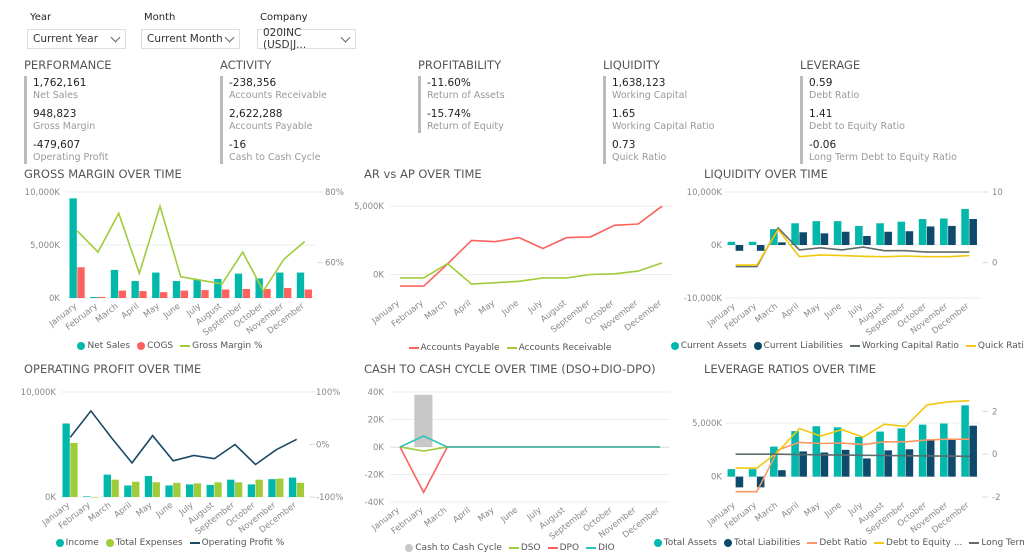 This screenshot has height=560, width=1024. What do you see at coordinates (454, 348) in the screenshot?
I see `legend-item: Accounts Payable` at bounding box center [454, 348].